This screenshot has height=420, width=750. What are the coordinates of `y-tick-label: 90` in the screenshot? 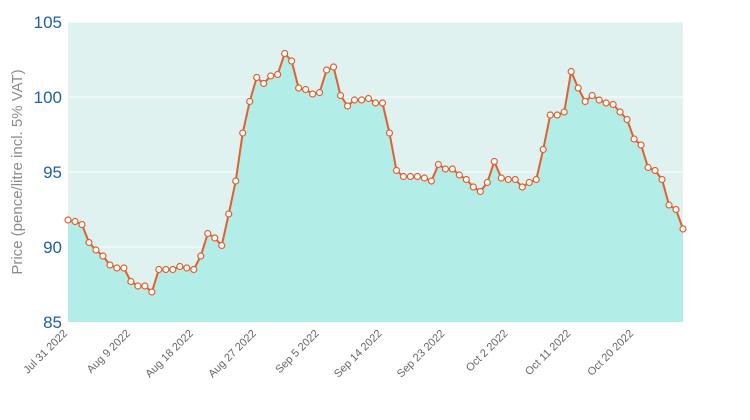 It's located at (52, 247).